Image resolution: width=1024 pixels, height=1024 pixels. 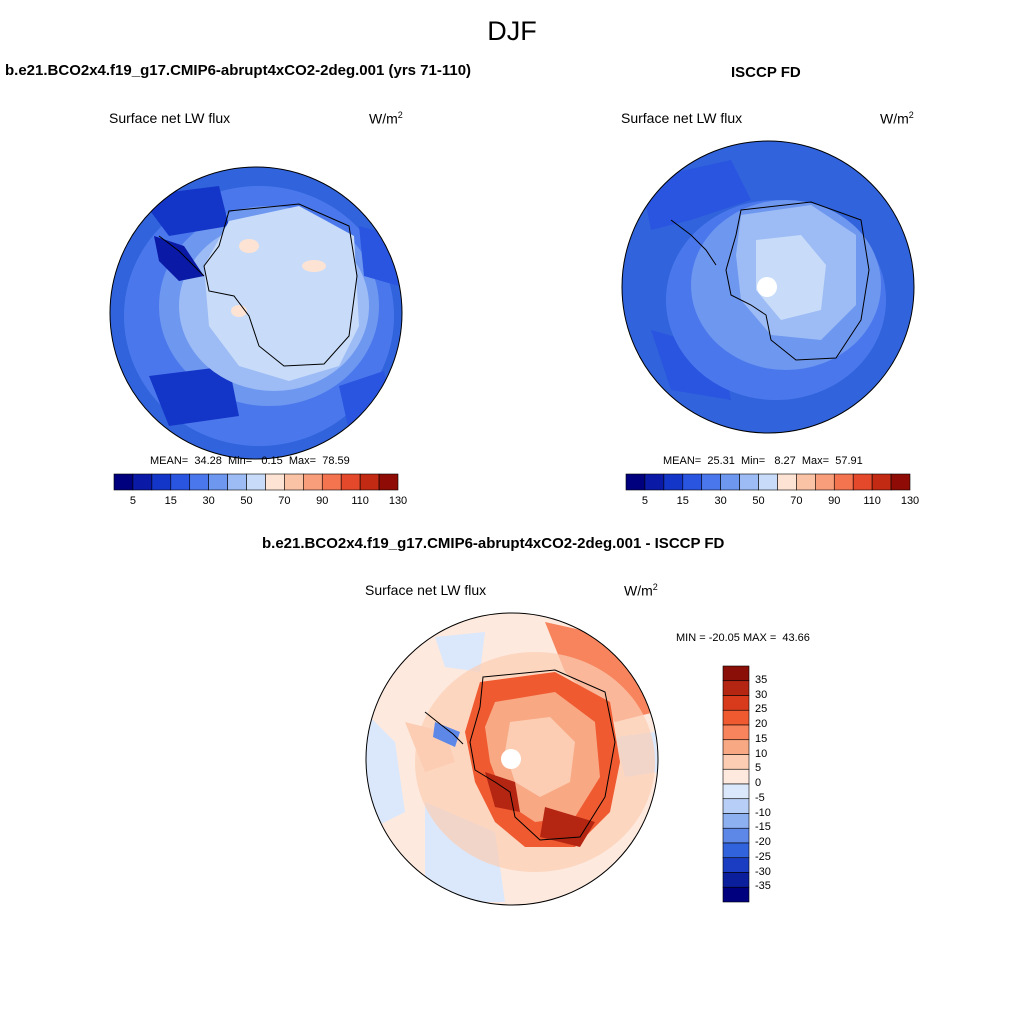 I want to click on colorbar-tick-label: -5, so click(x=760, y=797).